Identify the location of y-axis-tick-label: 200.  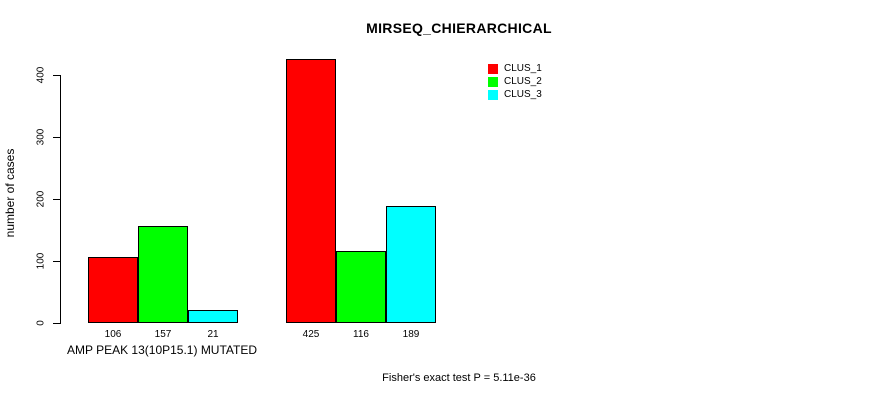
(41, 199).